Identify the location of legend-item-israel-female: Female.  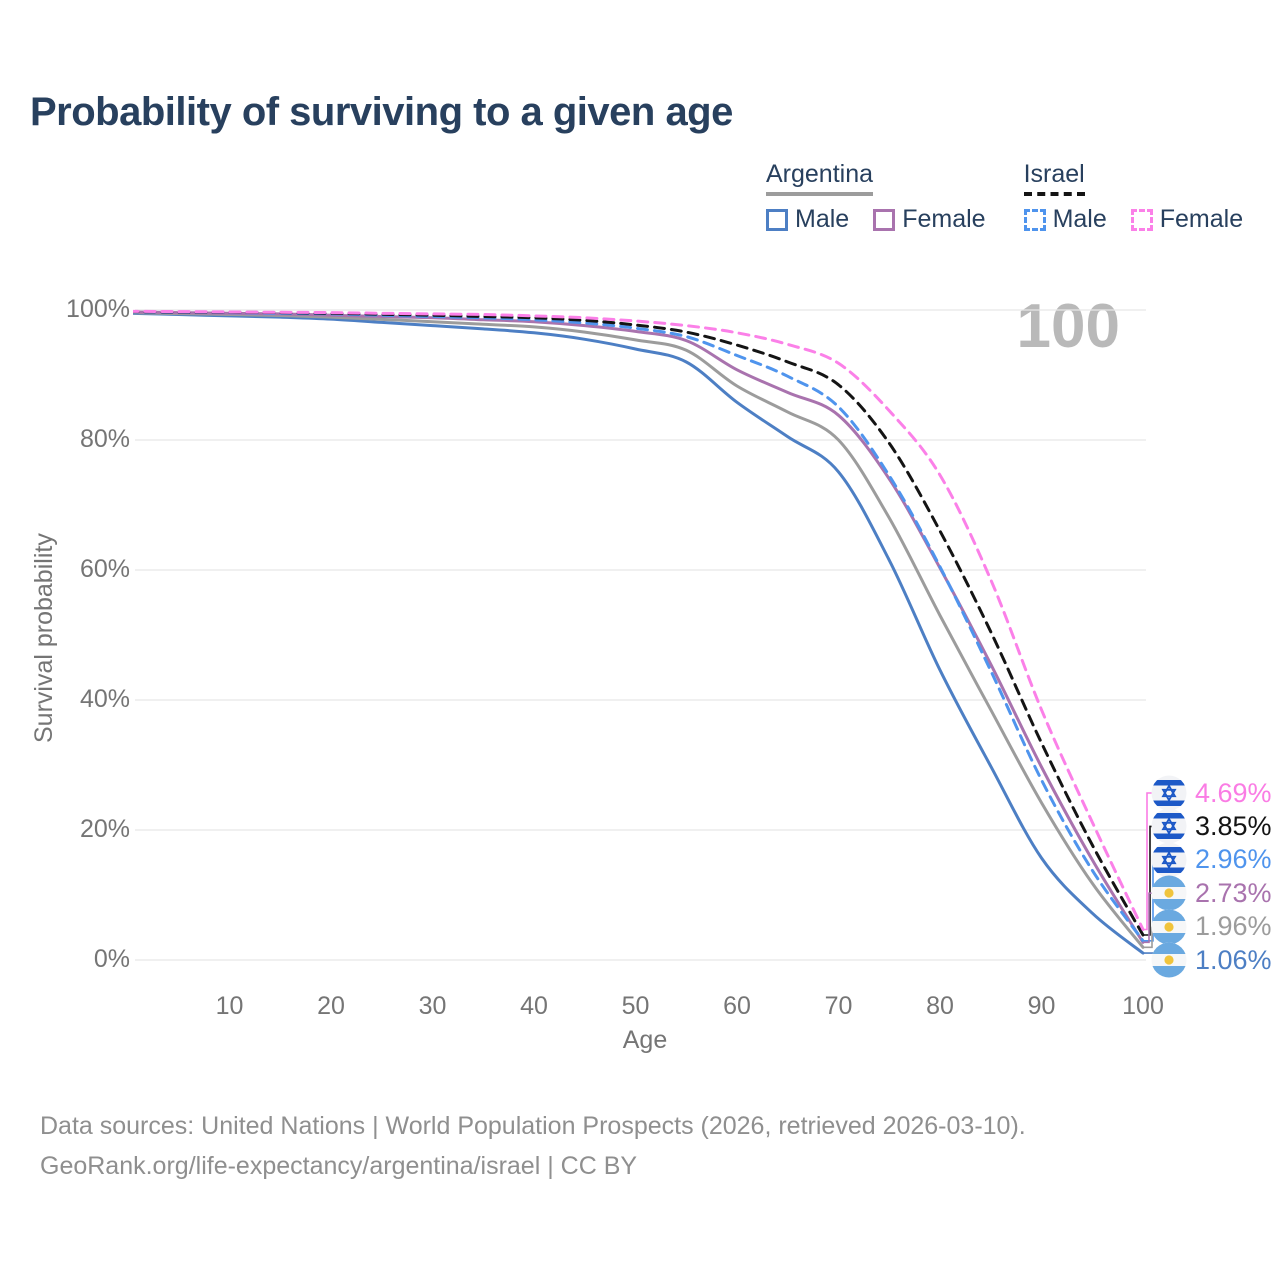
(1187, 219).